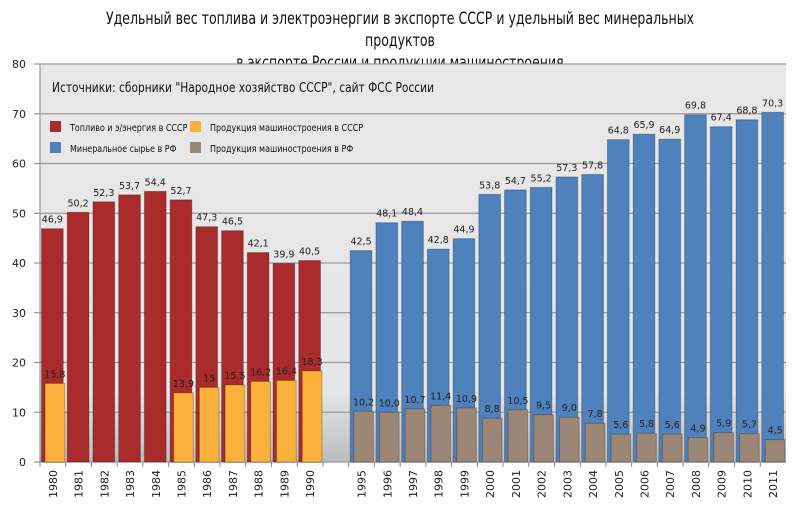 This screenshot has width=800, height=514. What do you see at coordinates (721, 118) in the screenshot?
I see `data-label: 67,4` at bounding box center [721, 118].